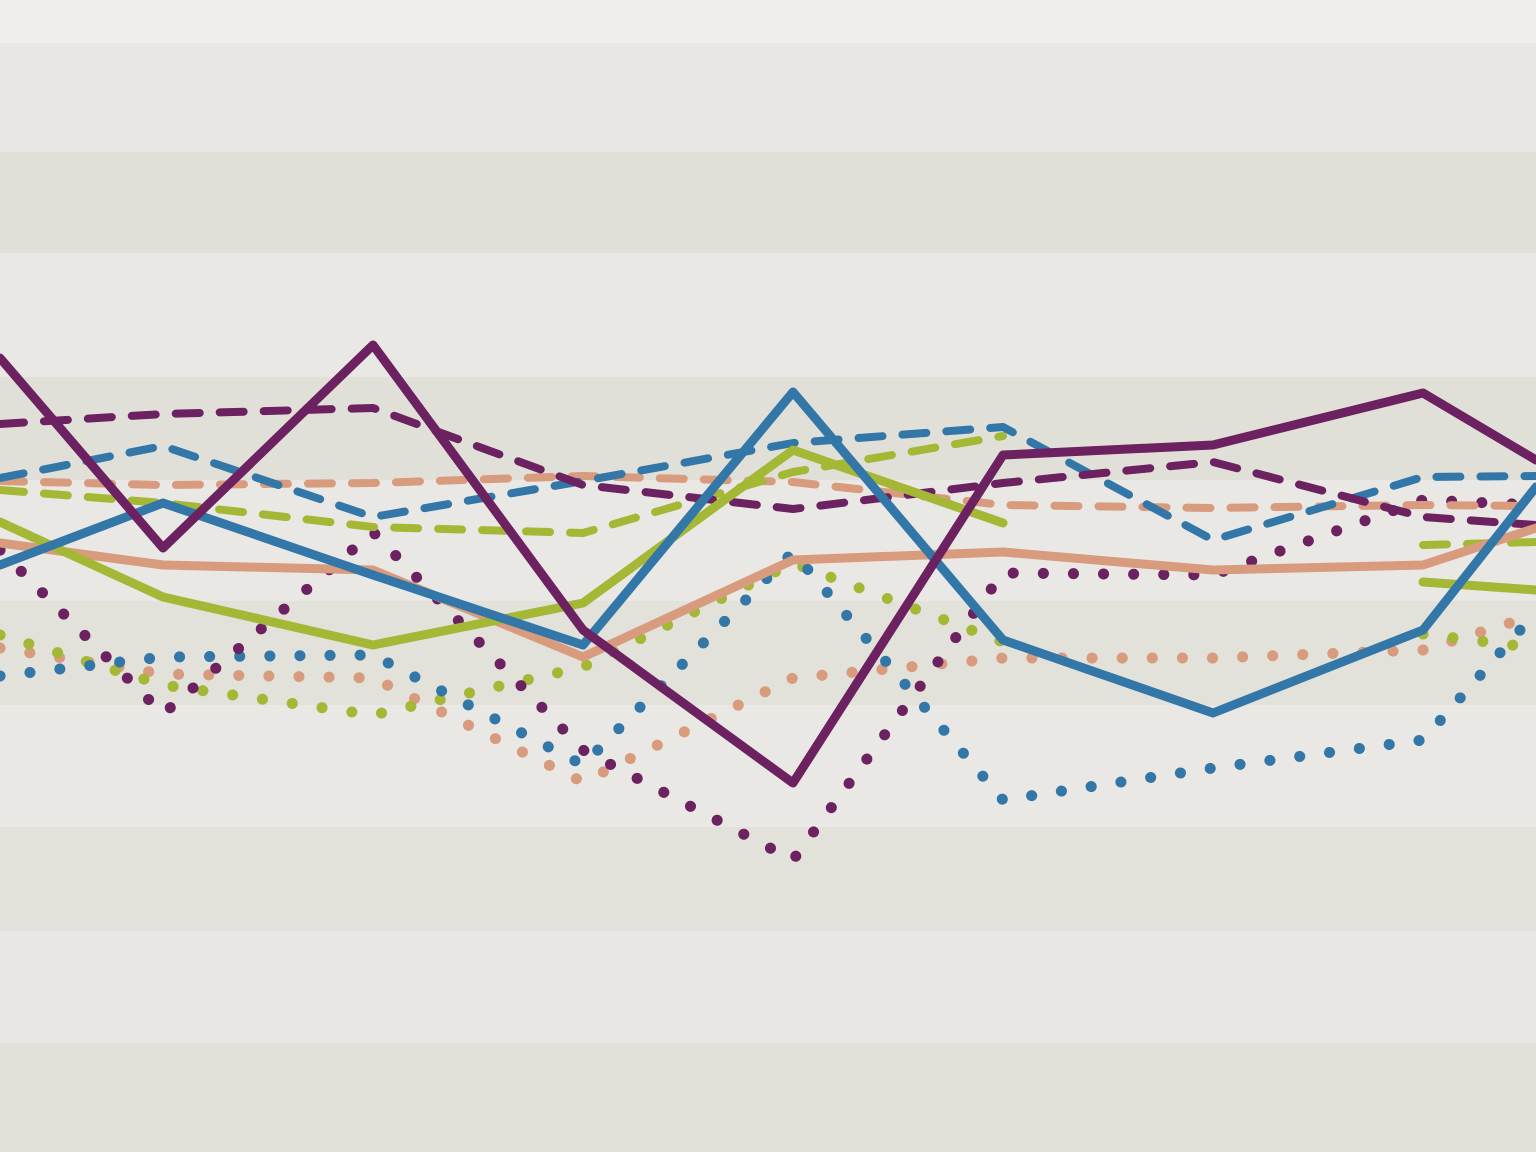 This screenshot has height=1152, width=1536. I want to click on series-salmon-solid-line, so click(768, 592).